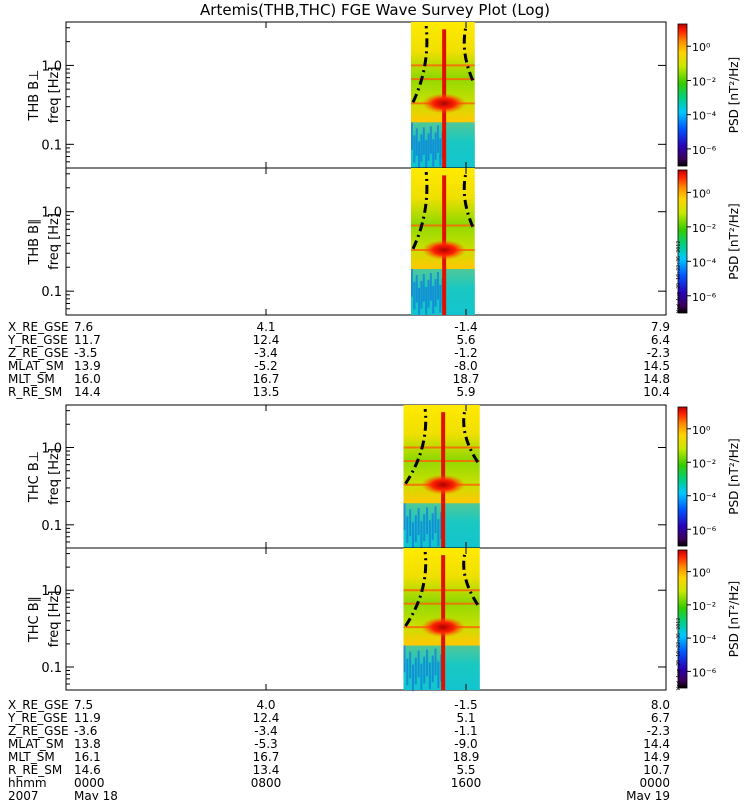 The height and width of the screenshot is (804, 750). What do you see at coordinates (679, 277) in the screenshot?
I see `timestamp-label: Wed Aug 29 10:22:36 2012` at bounding box center [679, 277].